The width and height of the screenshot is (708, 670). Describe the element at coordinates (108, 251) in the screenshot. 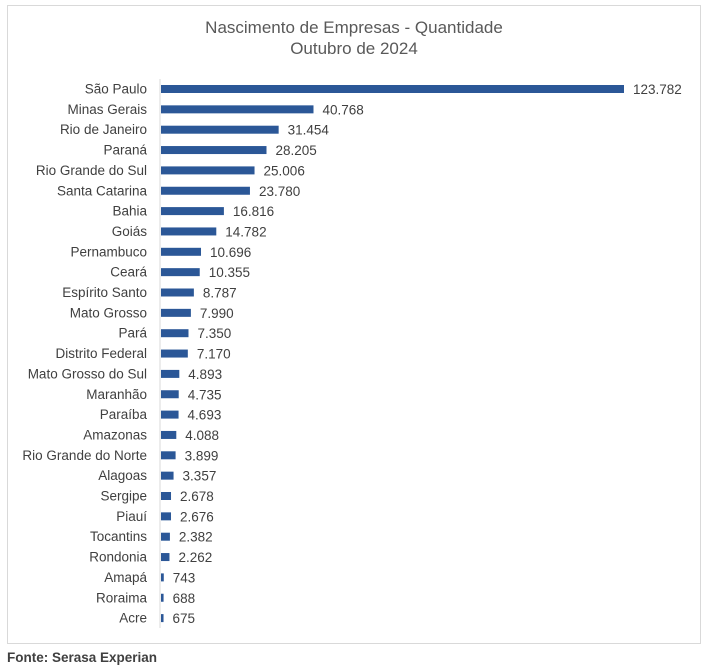

I see `category-label: Pernambuco` at that location.